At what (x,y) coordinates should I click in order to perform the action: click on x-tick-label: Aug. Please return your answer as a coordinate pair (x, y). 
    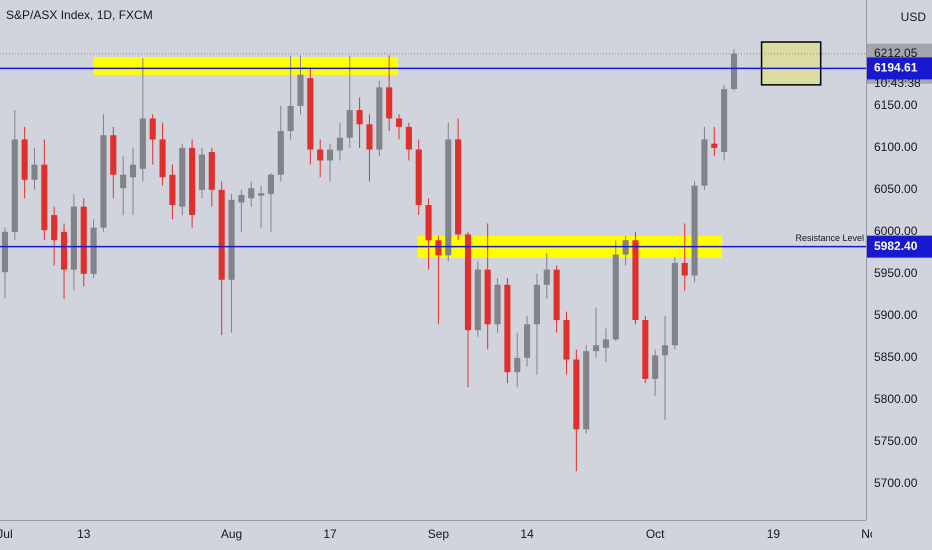
    Looking at the image, I should click on (231, 534).